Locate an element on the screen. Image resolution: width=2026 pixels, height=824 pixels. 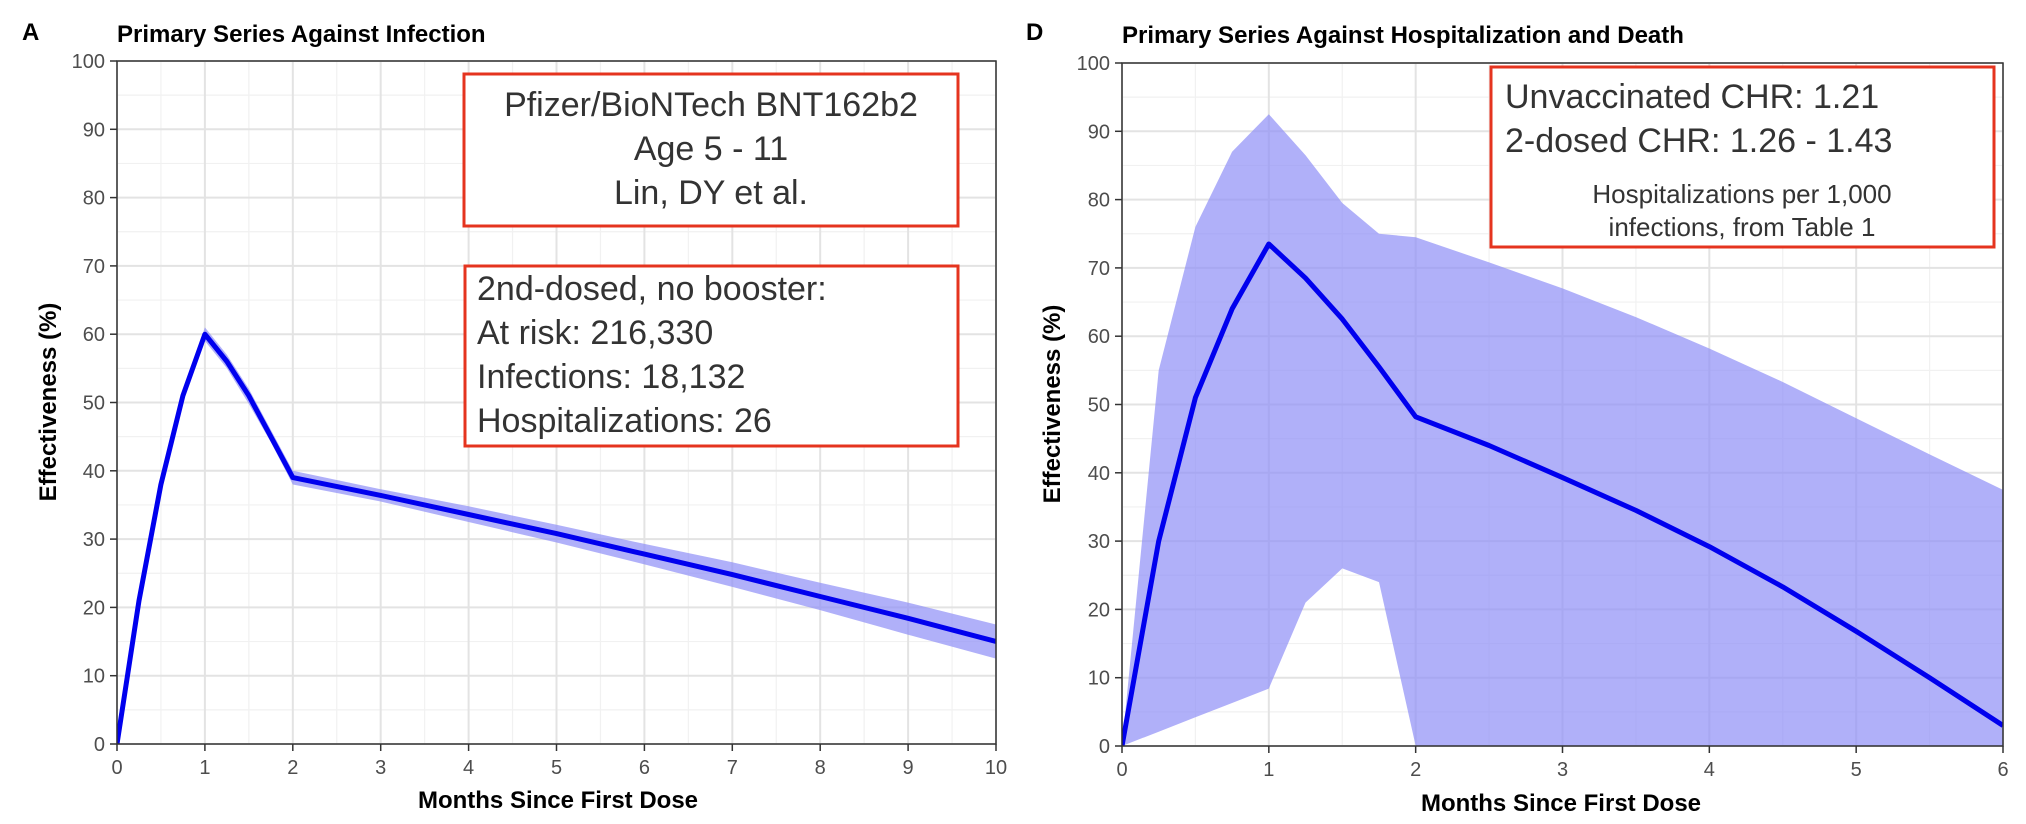
annotation-subline: Hospitalizations per 1,000 is located at coordinates (1741, 194).